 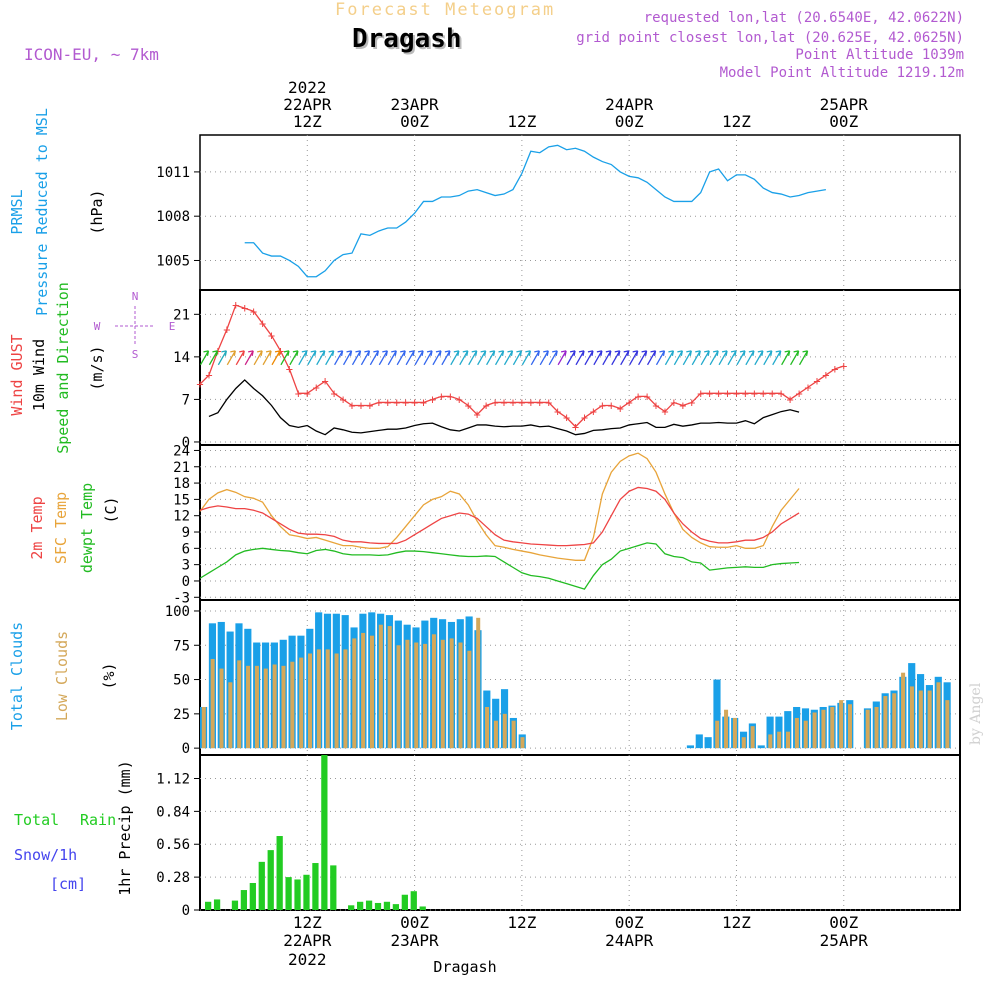 What do you see at coordinates (181, 484) in the screenshot?
I see `y-tick-label: 18` at bounding box center [181, 484].